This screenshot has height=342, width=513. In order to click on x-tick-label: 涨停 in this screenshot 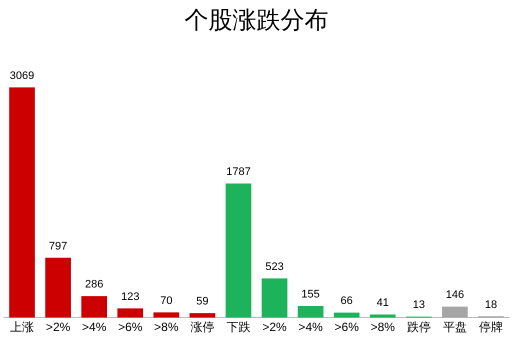, I will do `click(202, 327)`.